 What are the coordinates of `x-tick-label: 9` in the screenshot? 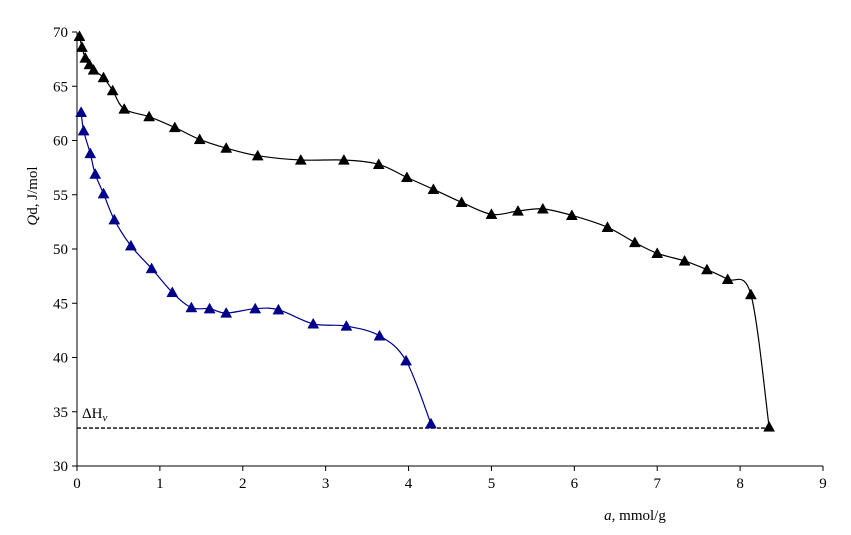 It's located at (823, 484).